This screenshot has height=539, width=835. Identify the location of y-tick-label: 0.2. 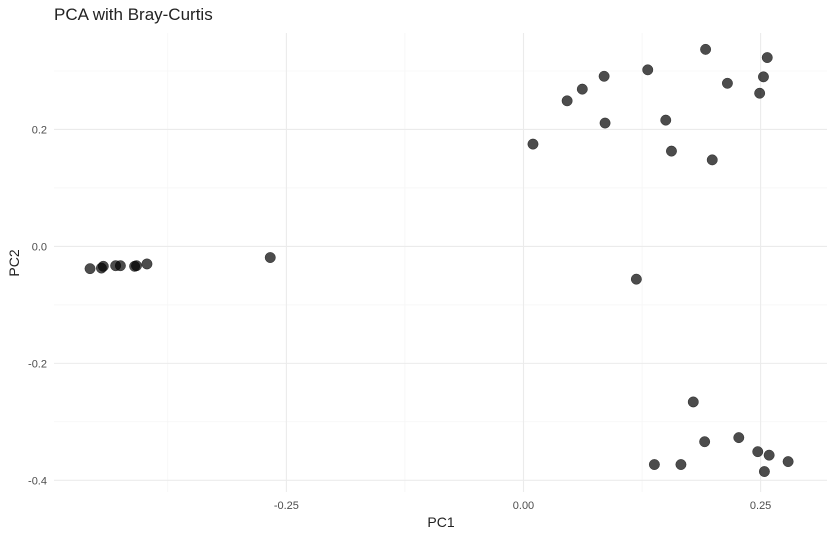
(39, 130).